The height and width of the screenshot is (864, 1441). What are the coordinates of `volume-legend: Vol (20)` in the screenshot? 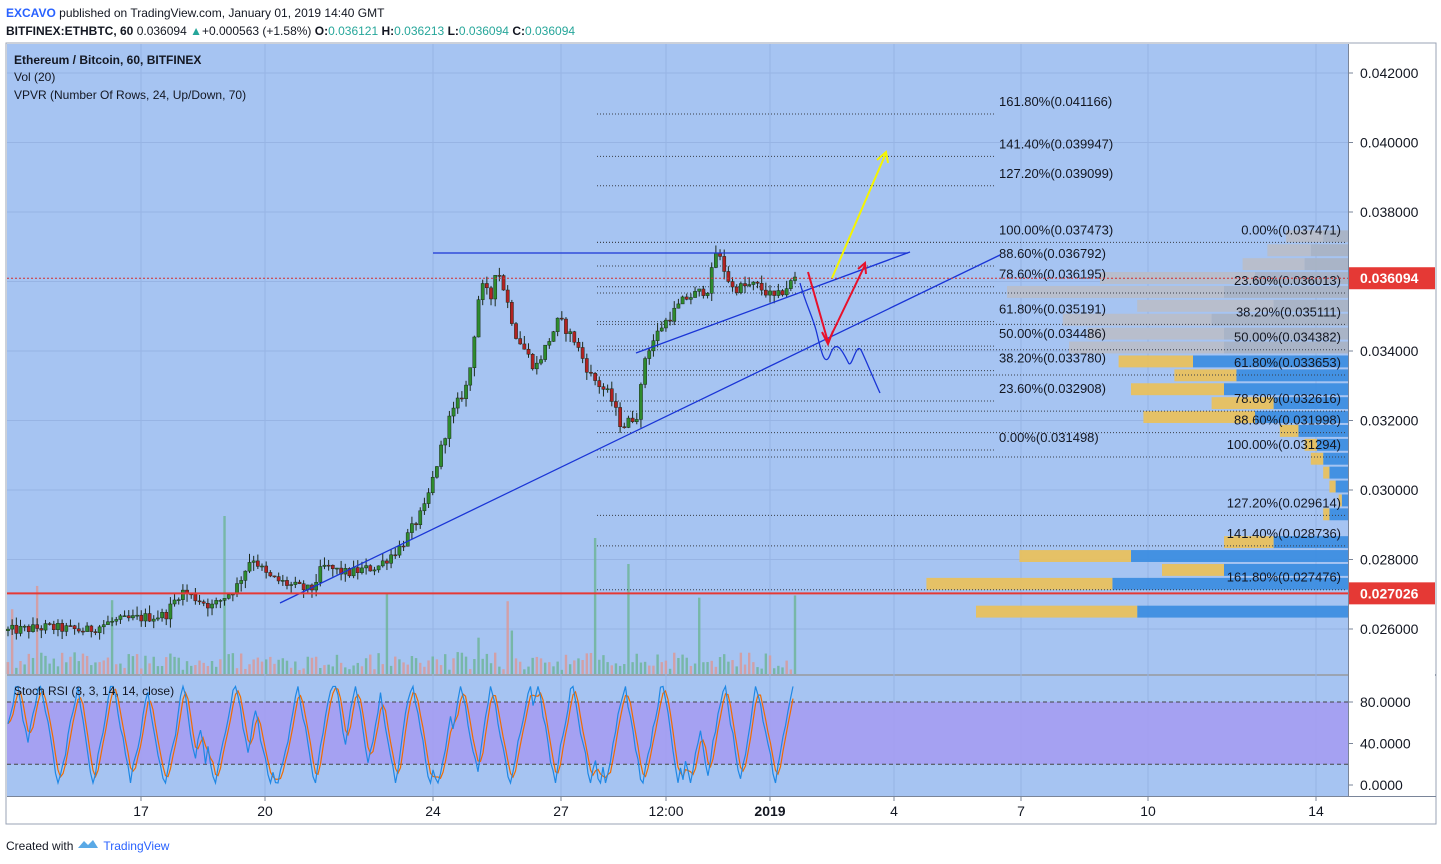 It's located at (35, 77).